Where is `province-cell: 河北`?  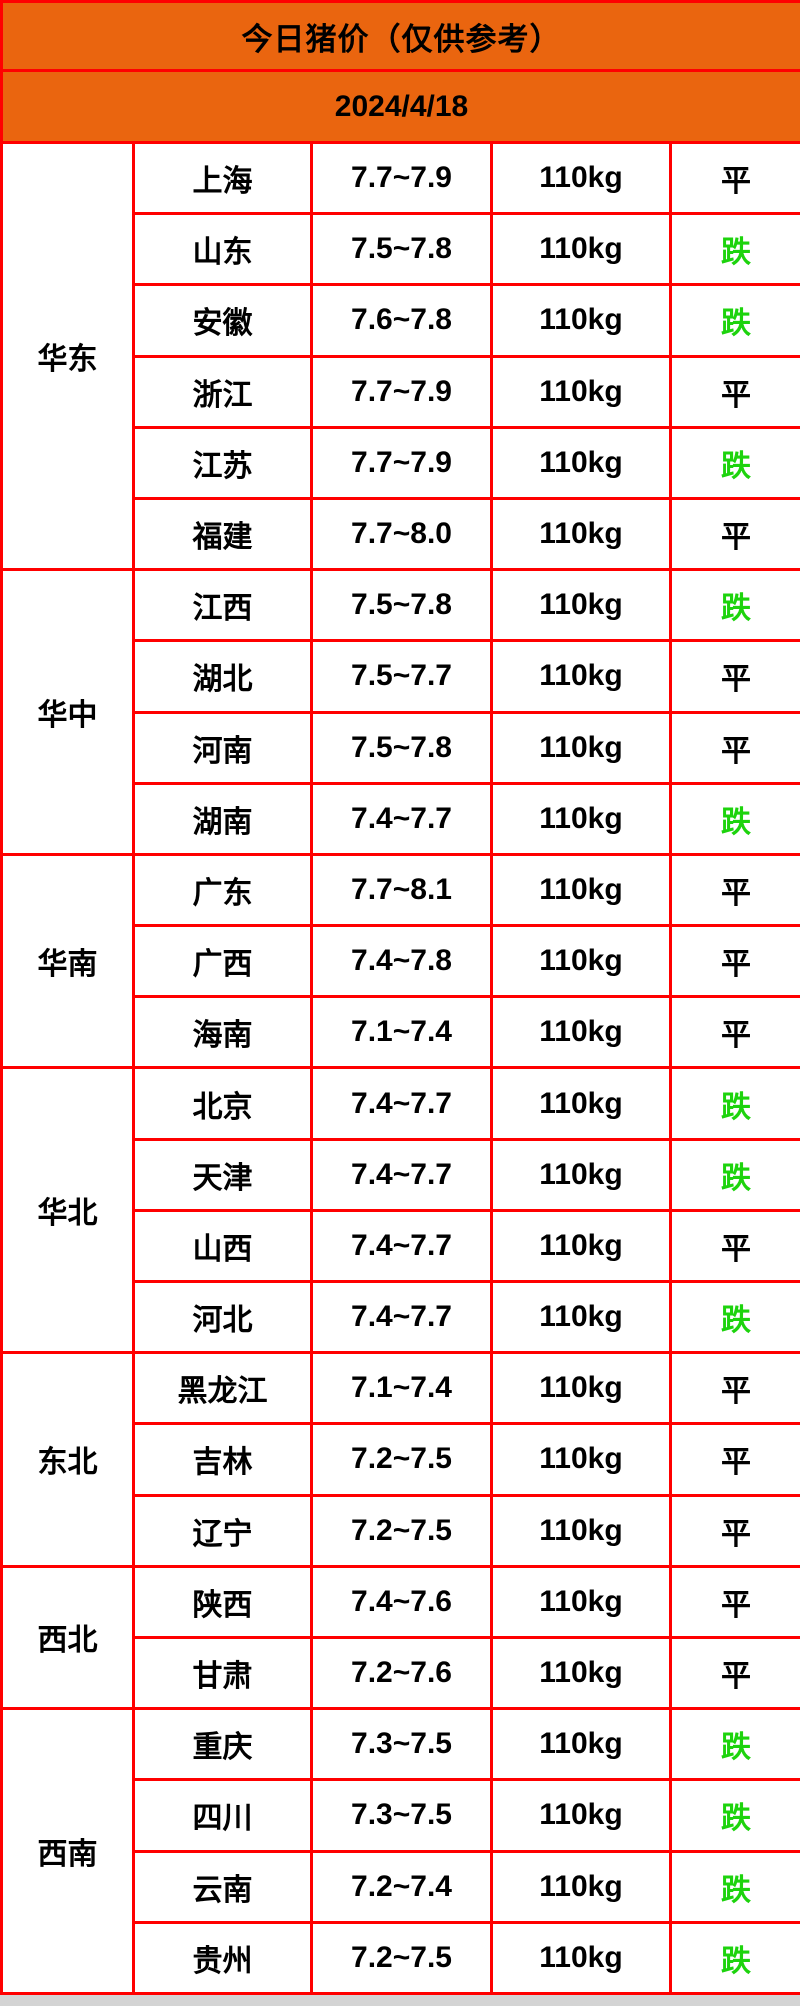 province-cell: 河北 is located at coordinates (222, 1317).